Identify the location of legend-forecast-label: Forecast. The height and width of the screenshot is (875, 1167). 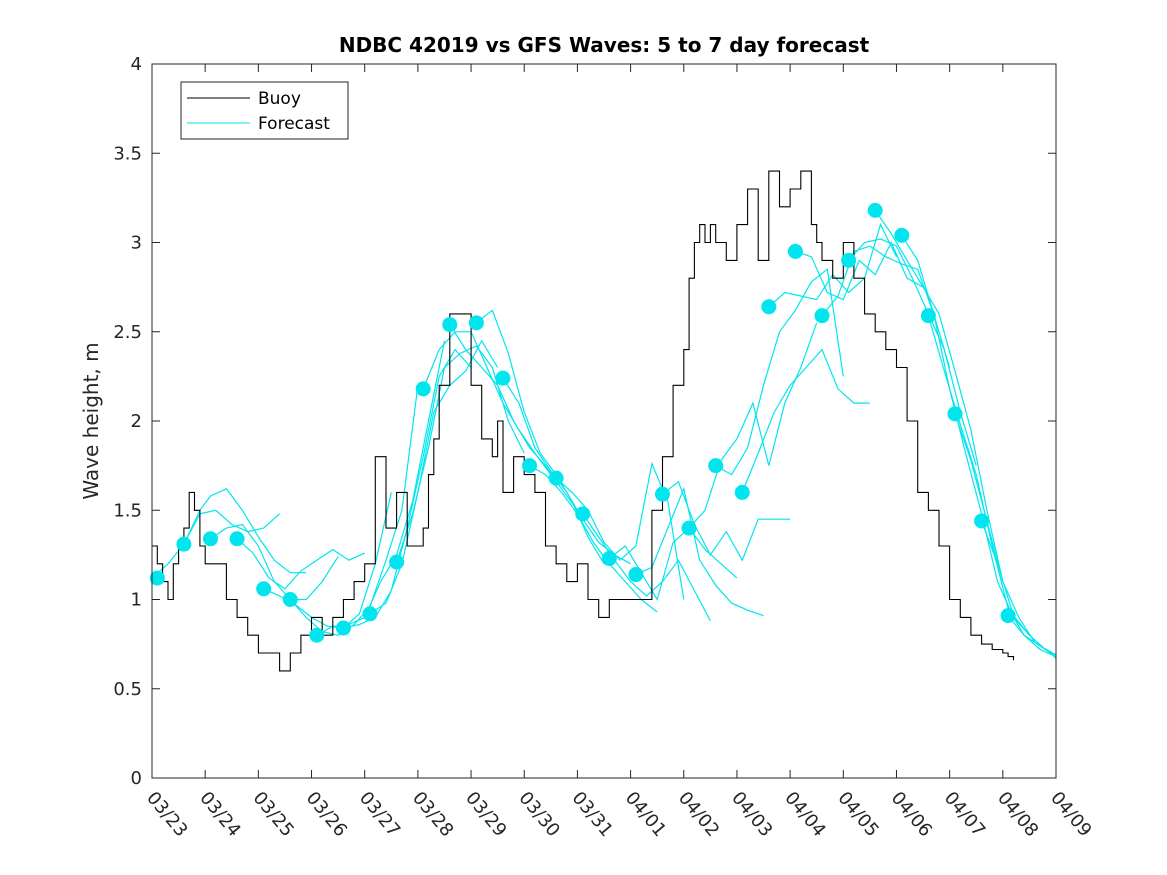
(294, 124).